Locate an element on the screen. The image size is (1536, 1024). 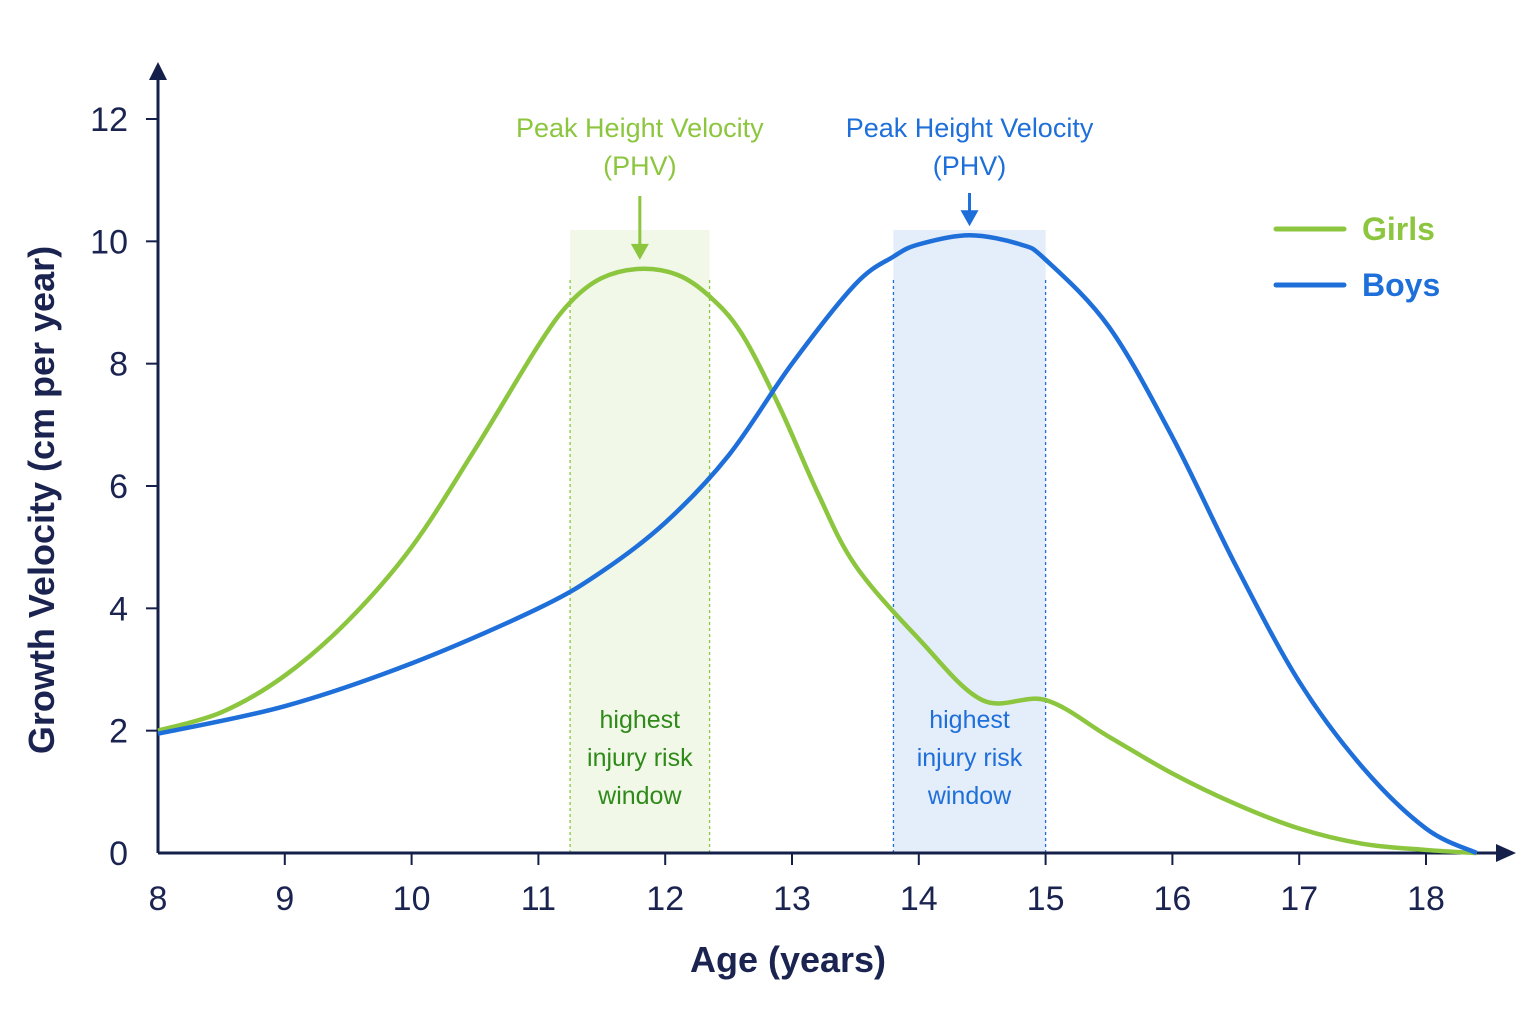
x-ticks: 8 9 10 11 12 13 14 15 16 17 18 is located at coordinates (797, 885).